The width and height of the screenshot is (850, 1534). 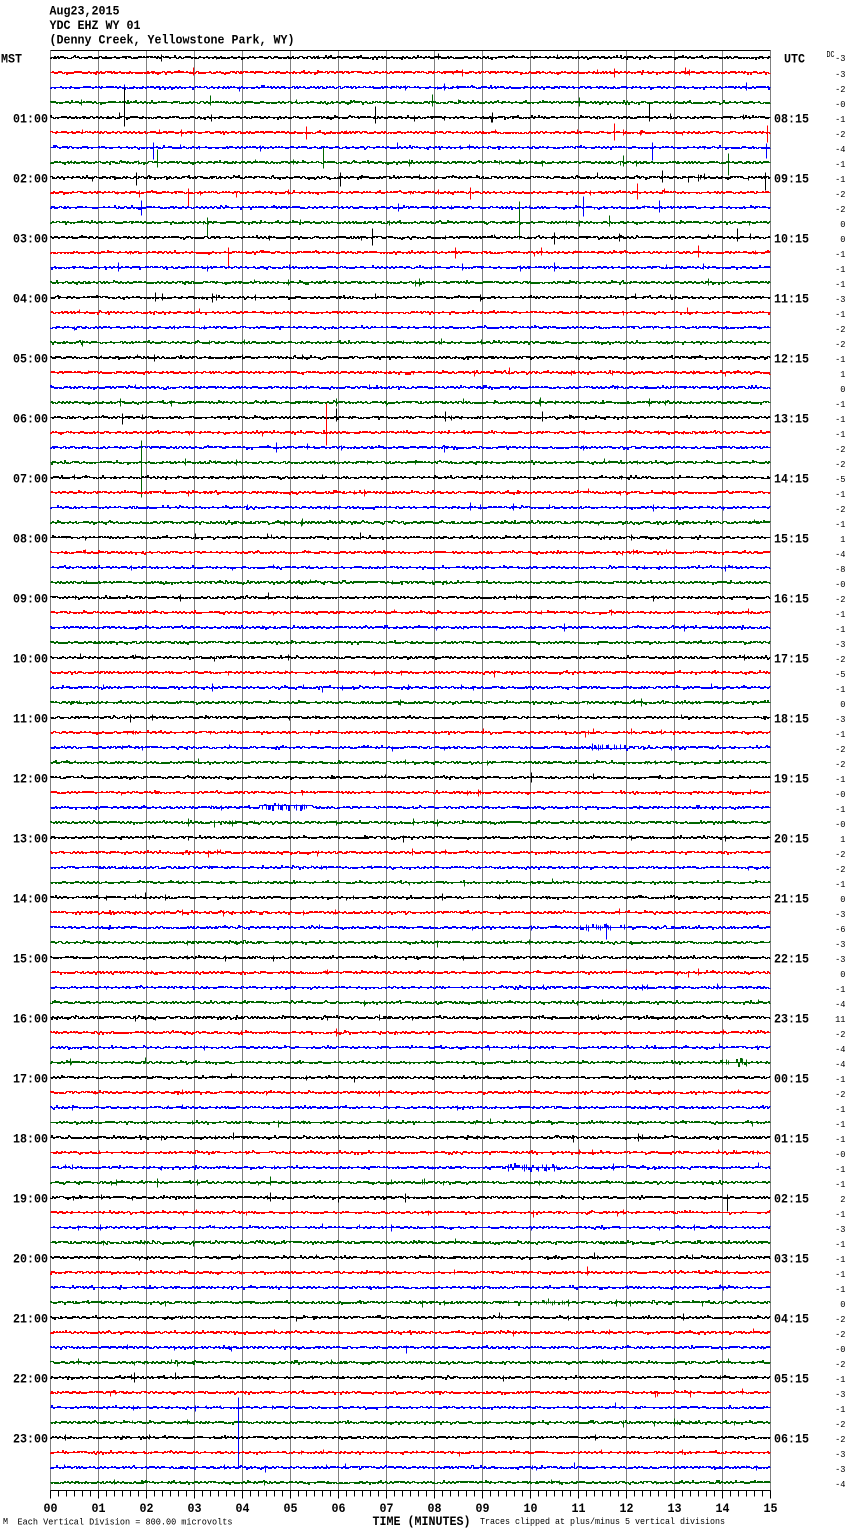 What do you see at coordinates (30, 299) in the screenshot?
I see `svg-text: 04:00` at bounding box center [30, 299].